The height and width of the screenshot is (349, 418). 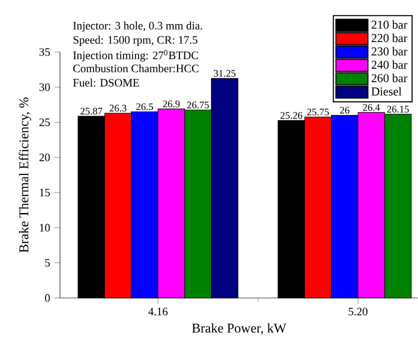 What do you see at coordinates (345, 110) in the screenshot?
I see `data-label: 26` at bounding box center [345, 110].